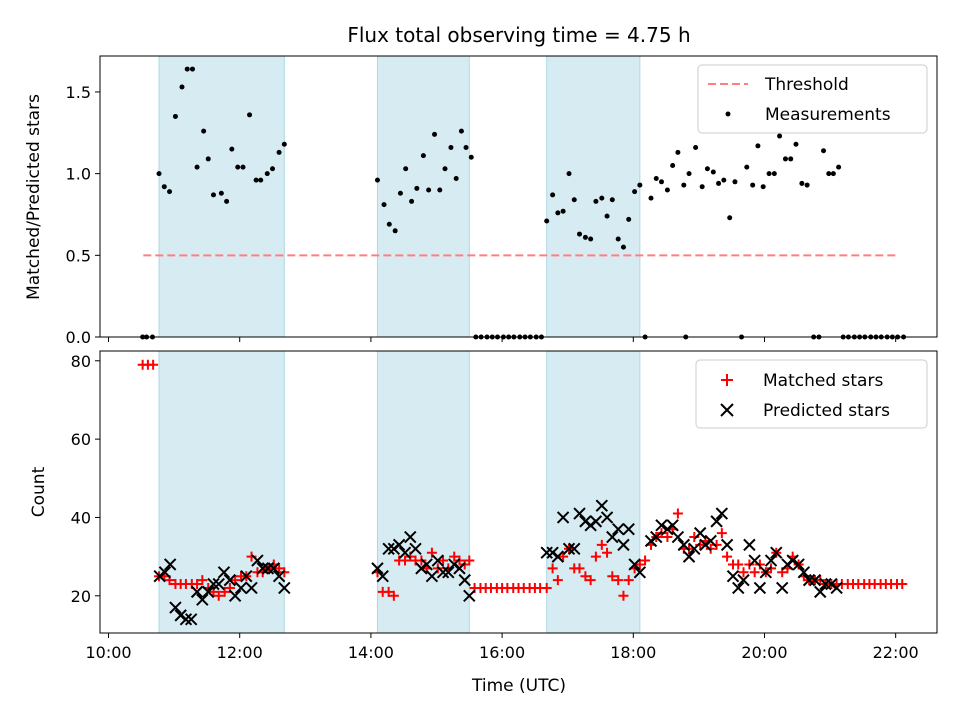 The height and width of the screenshot is (720, 960). What do you see at coordinates (371, 652) in the screenshot?
I see `x-tick-label: 14:00` at bounding box center [371, 652].